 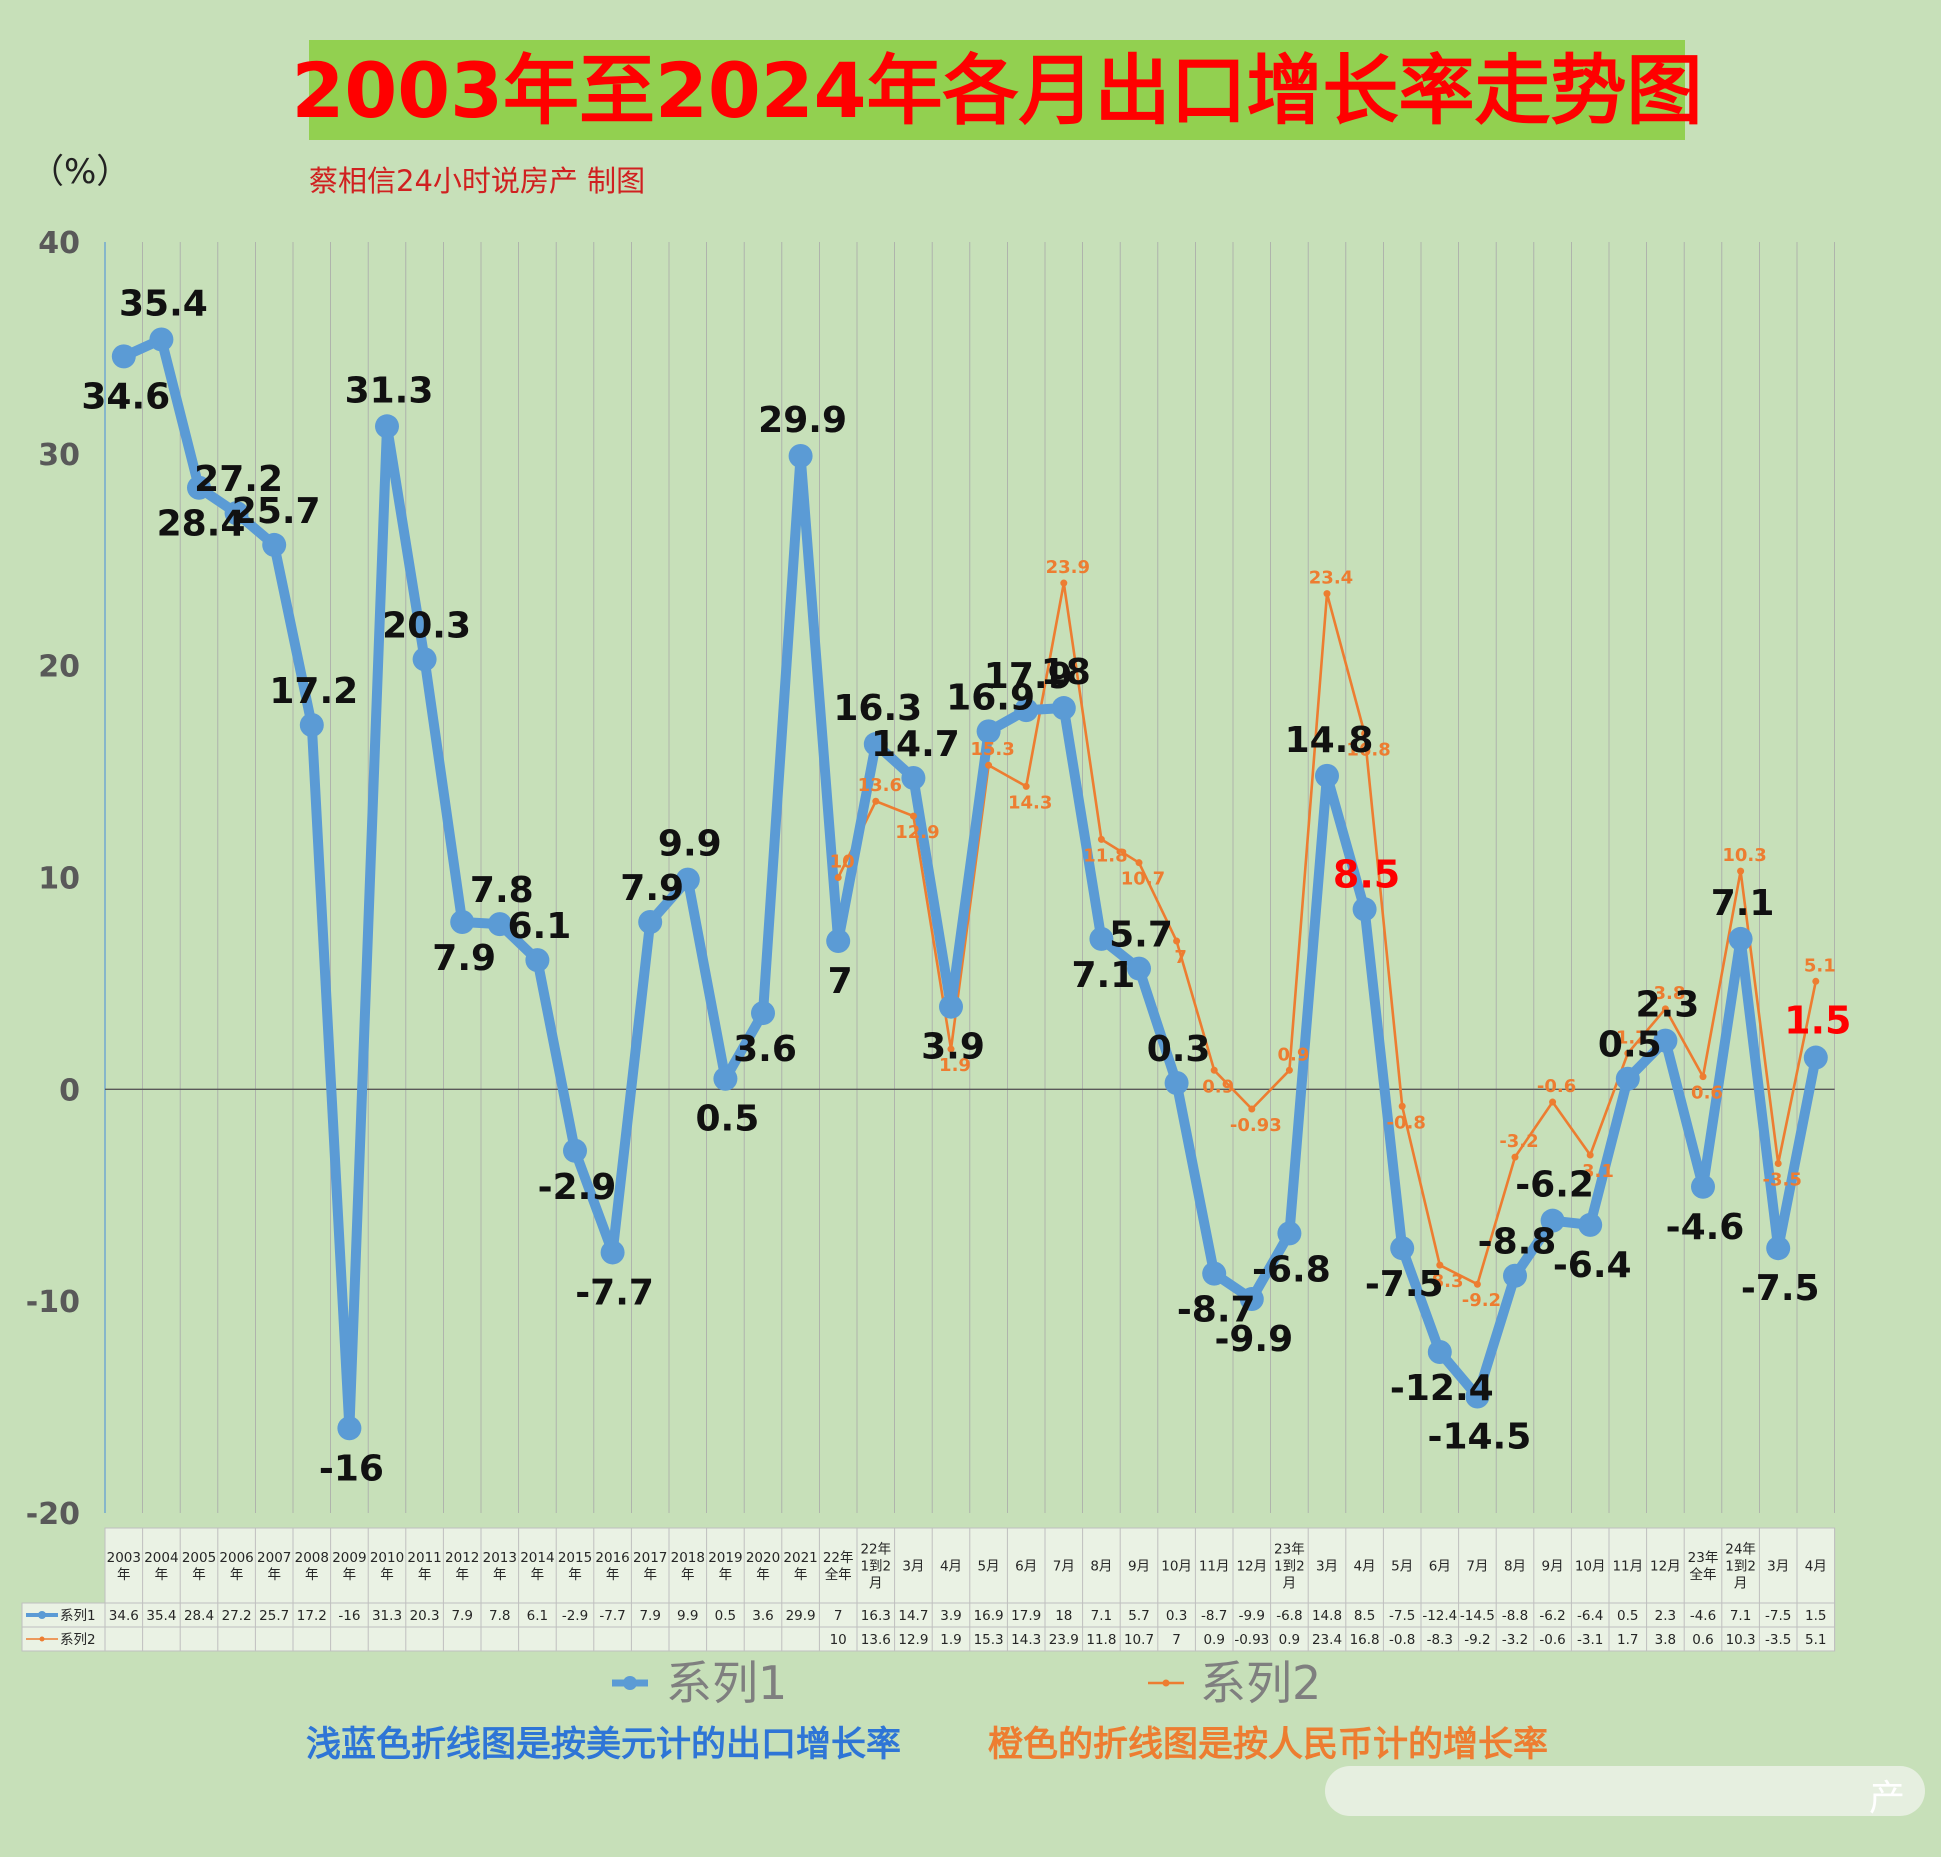 I want to click on series2-data-label: -0.8, so click(x=1406, y=1122).